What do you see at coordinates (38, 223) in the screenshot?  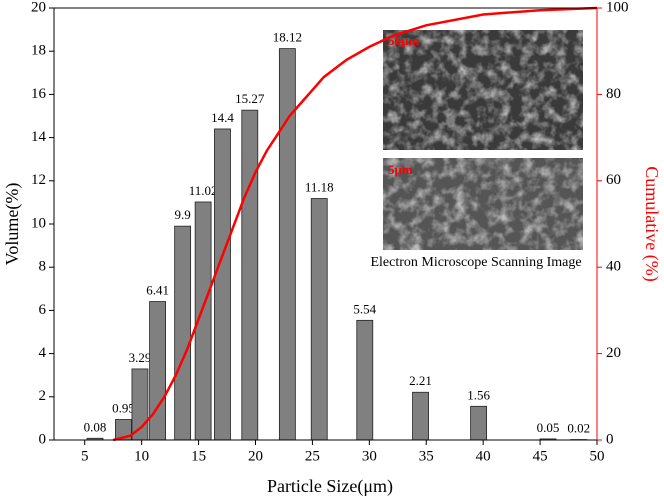 I see `y-tick-label: 10` at bounding box center [38, 223].